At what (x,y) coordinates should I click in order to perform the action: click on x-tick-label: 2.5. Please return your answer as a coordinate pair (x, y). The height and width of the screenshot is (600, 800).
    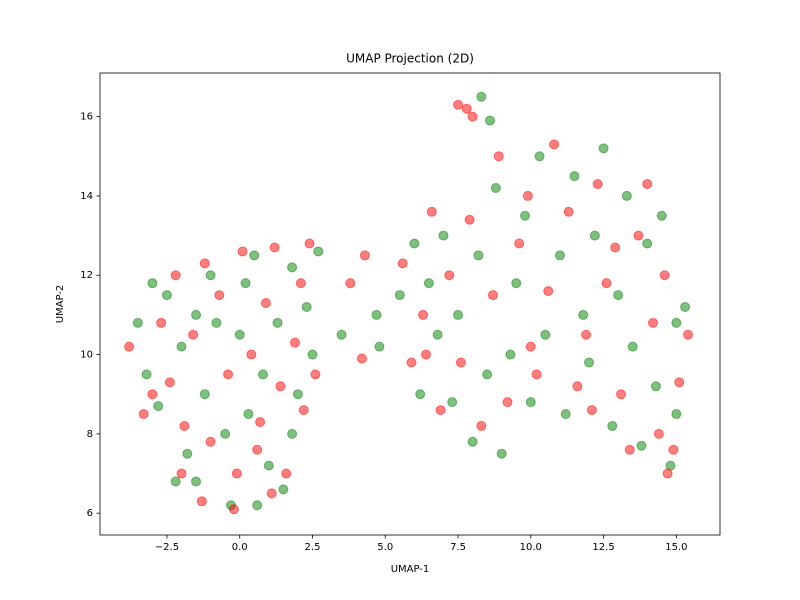
    Looking at the image, I should click on (313, 547).